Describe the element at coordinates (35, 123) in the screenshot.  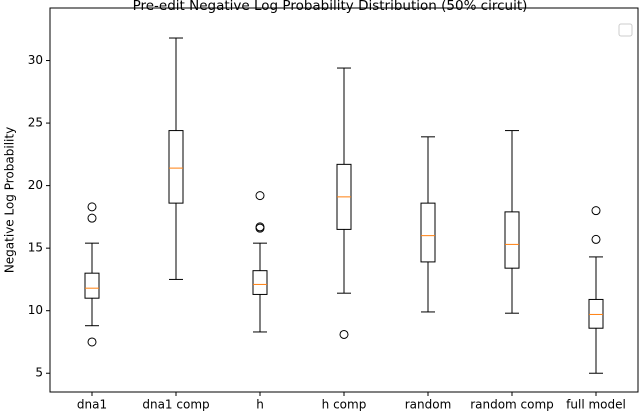
I see `y-tick-label: 25` at that location.